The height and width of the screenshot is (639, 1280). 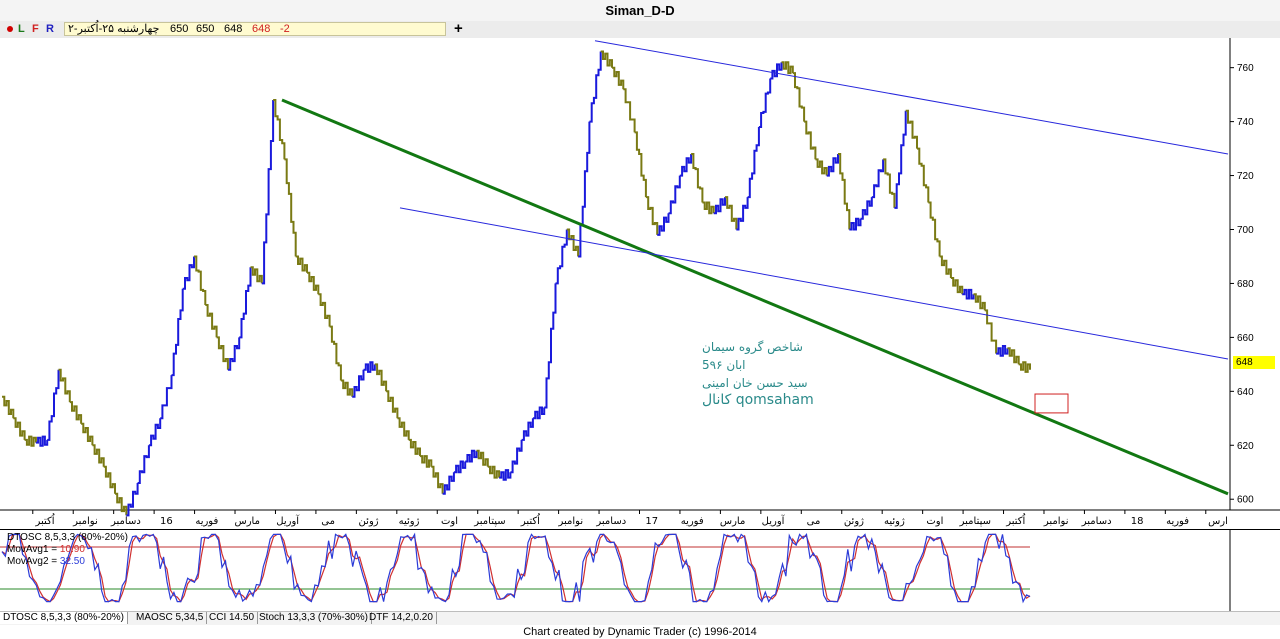 I want to click on add-chart-button: +, so click(x=458, y=28).